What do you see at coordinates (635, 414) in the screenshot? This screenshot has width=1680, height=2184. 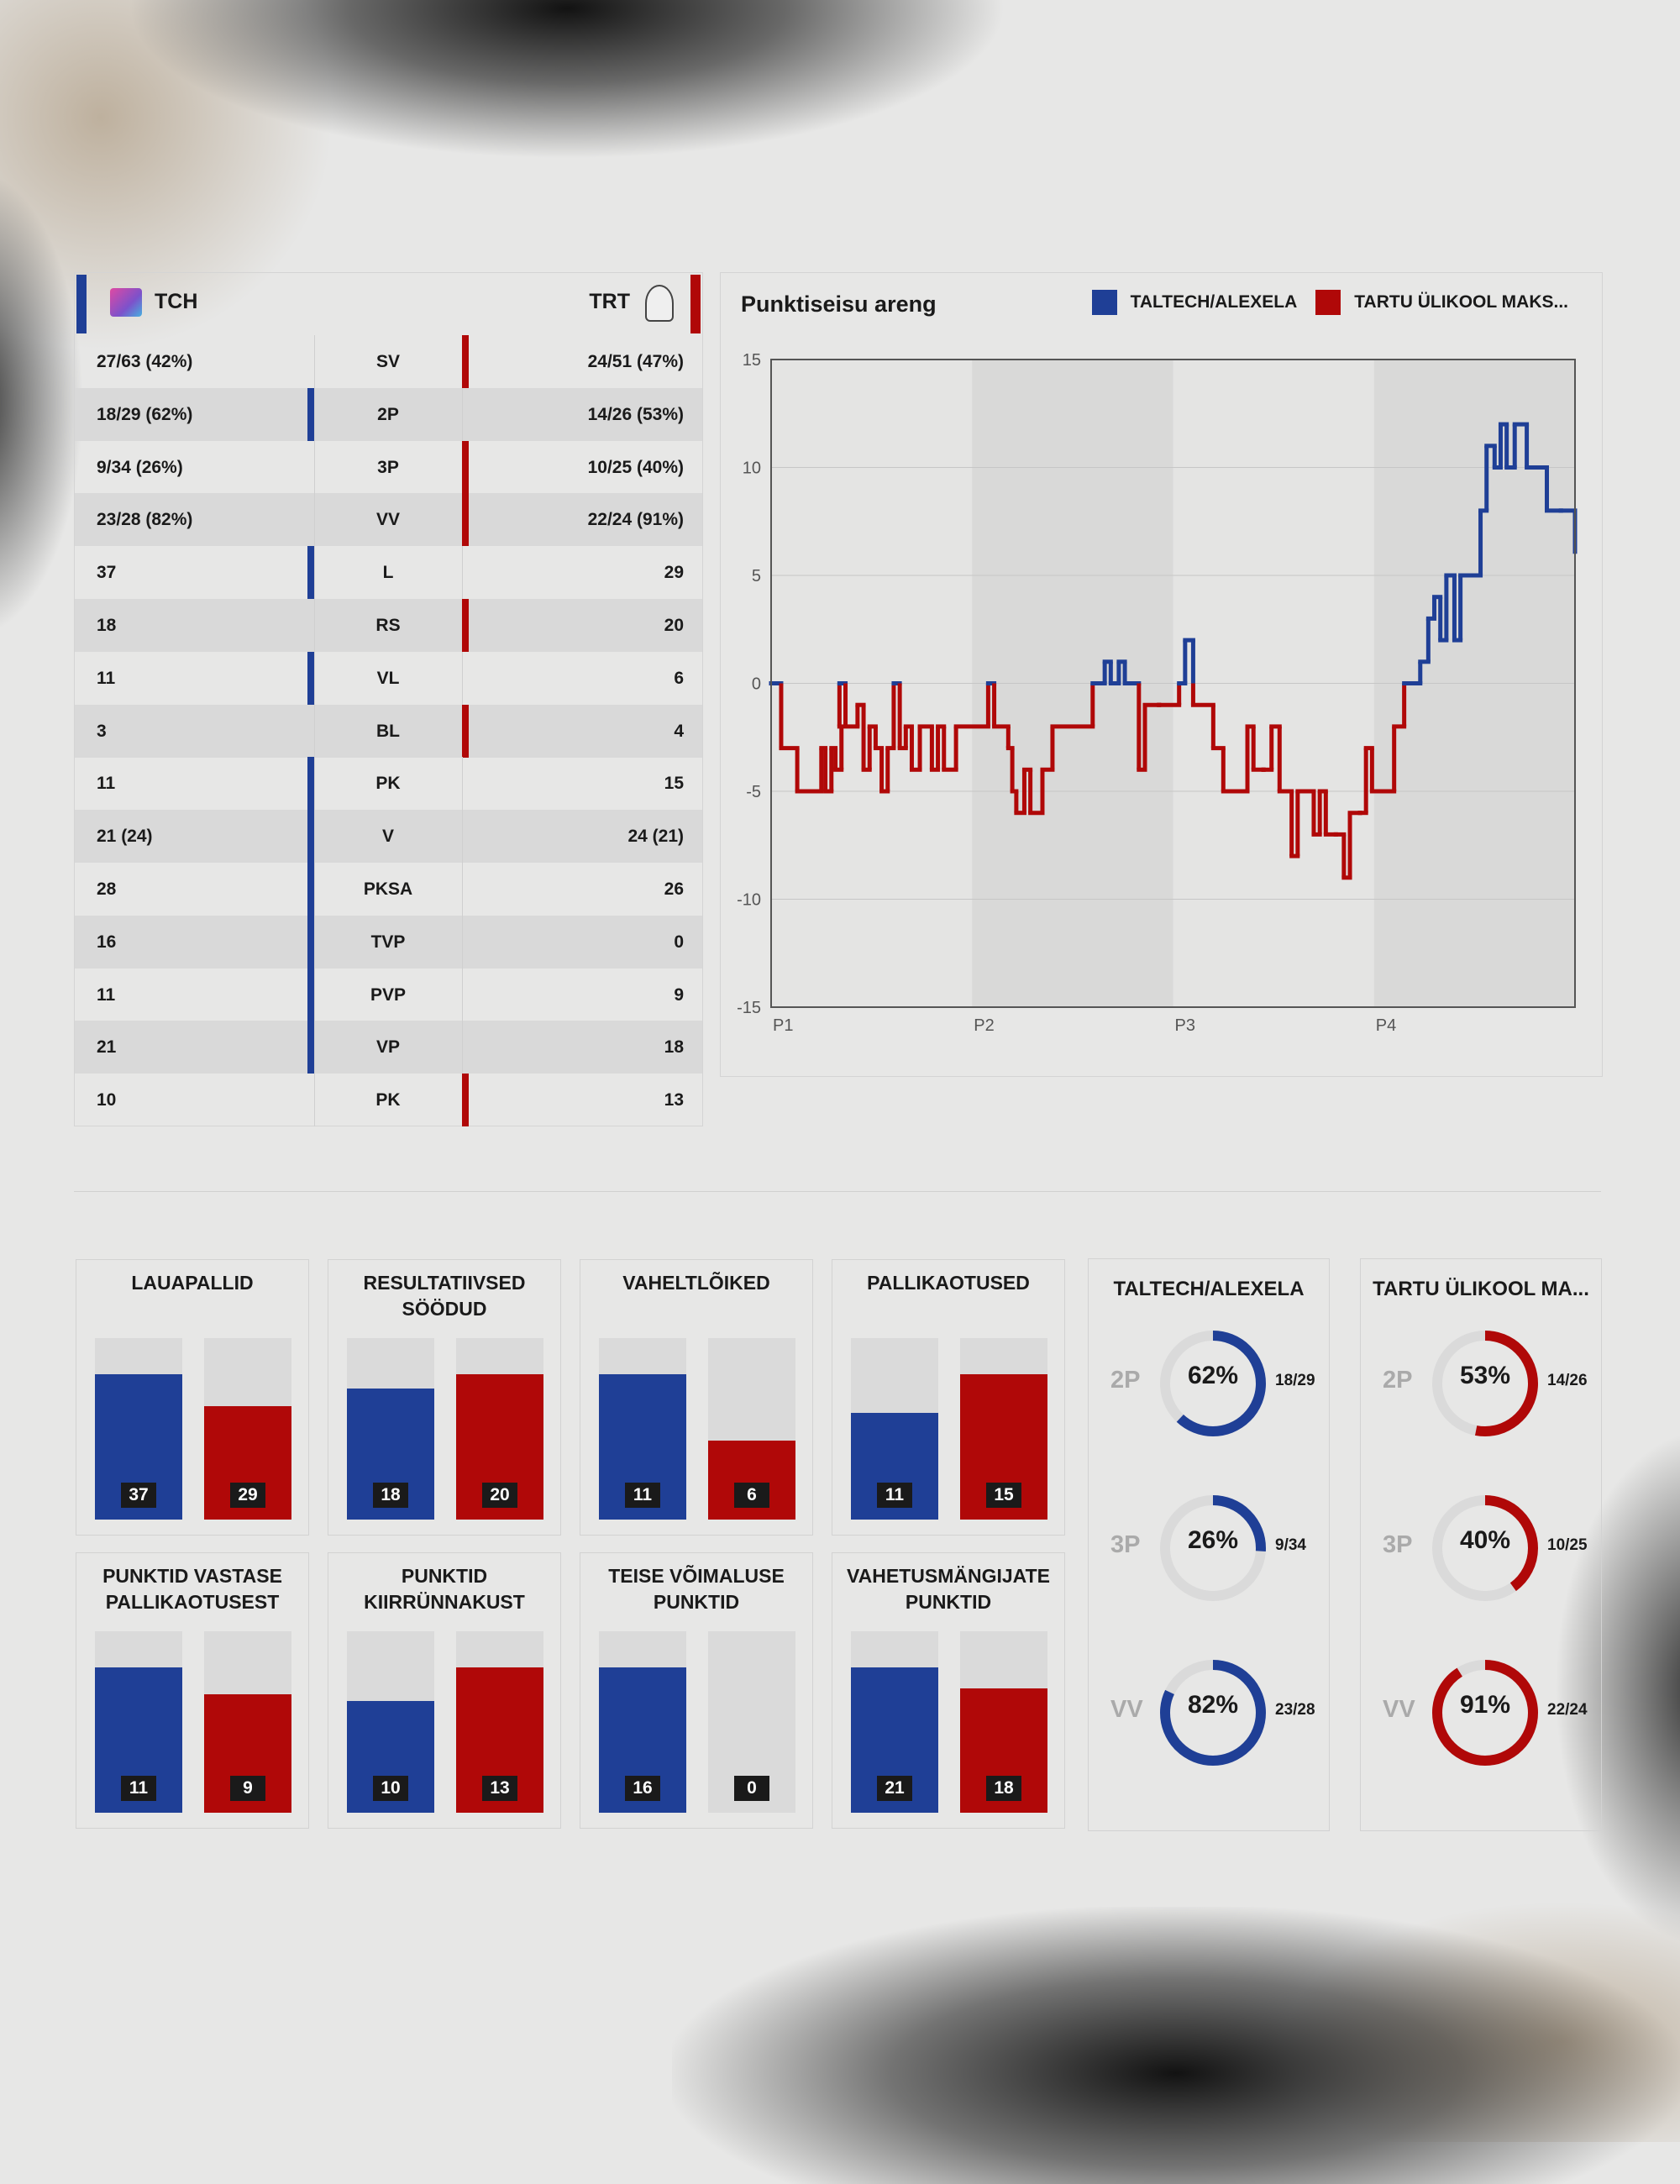 I see `away-stat-value: 14/26 (53%)` at bounding box center [635, 414].